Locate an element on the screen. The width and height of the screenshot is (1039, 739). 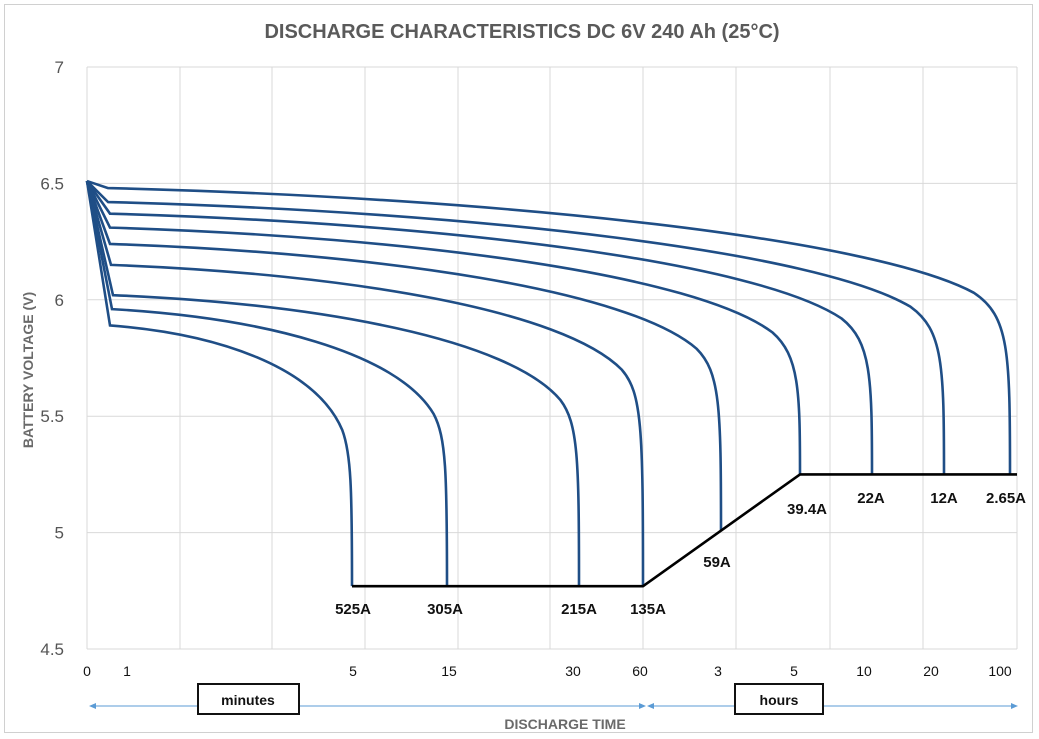
hours-arrow-left is located at coordinates (650, 706).